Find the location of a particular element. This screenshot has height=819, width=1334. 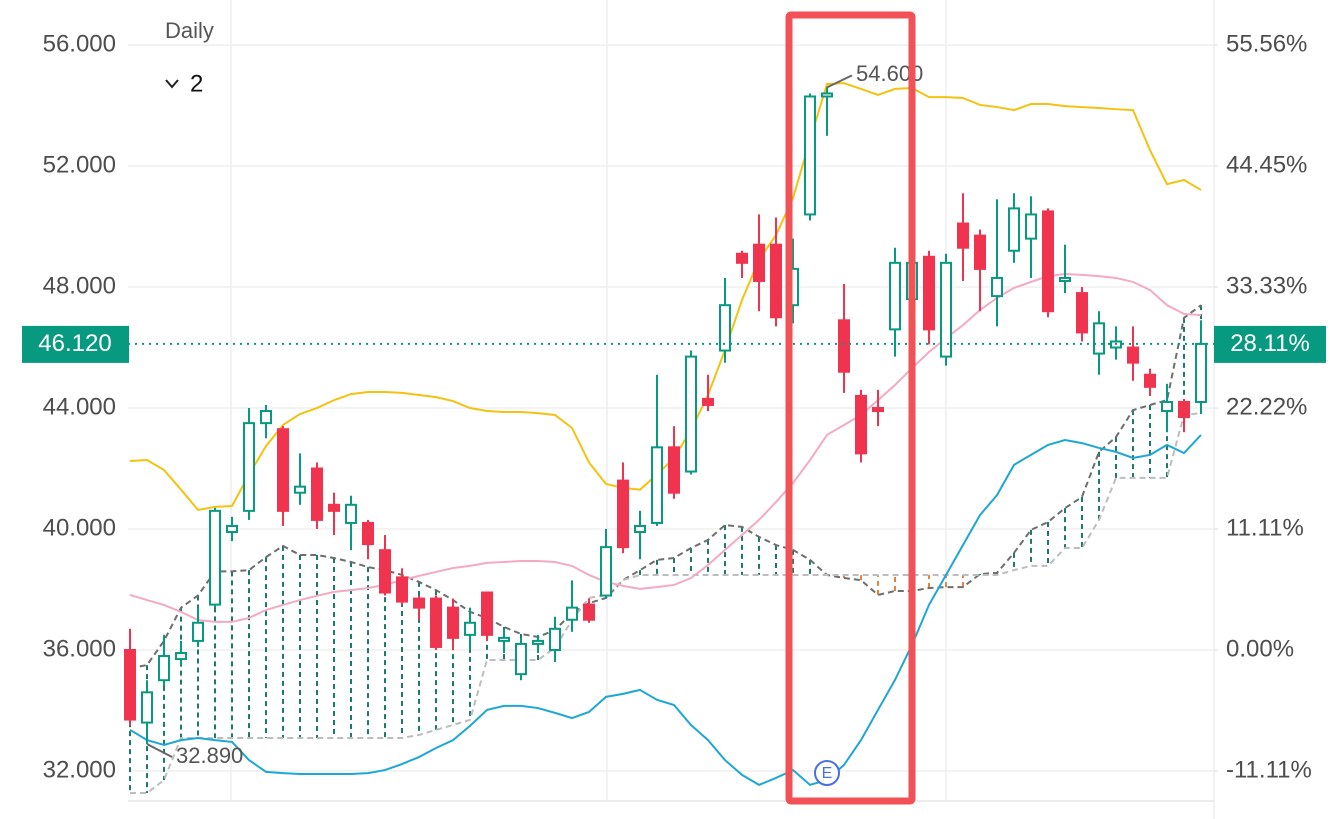

y-tick-label: 52.000 is located at coordinates (79, 164).